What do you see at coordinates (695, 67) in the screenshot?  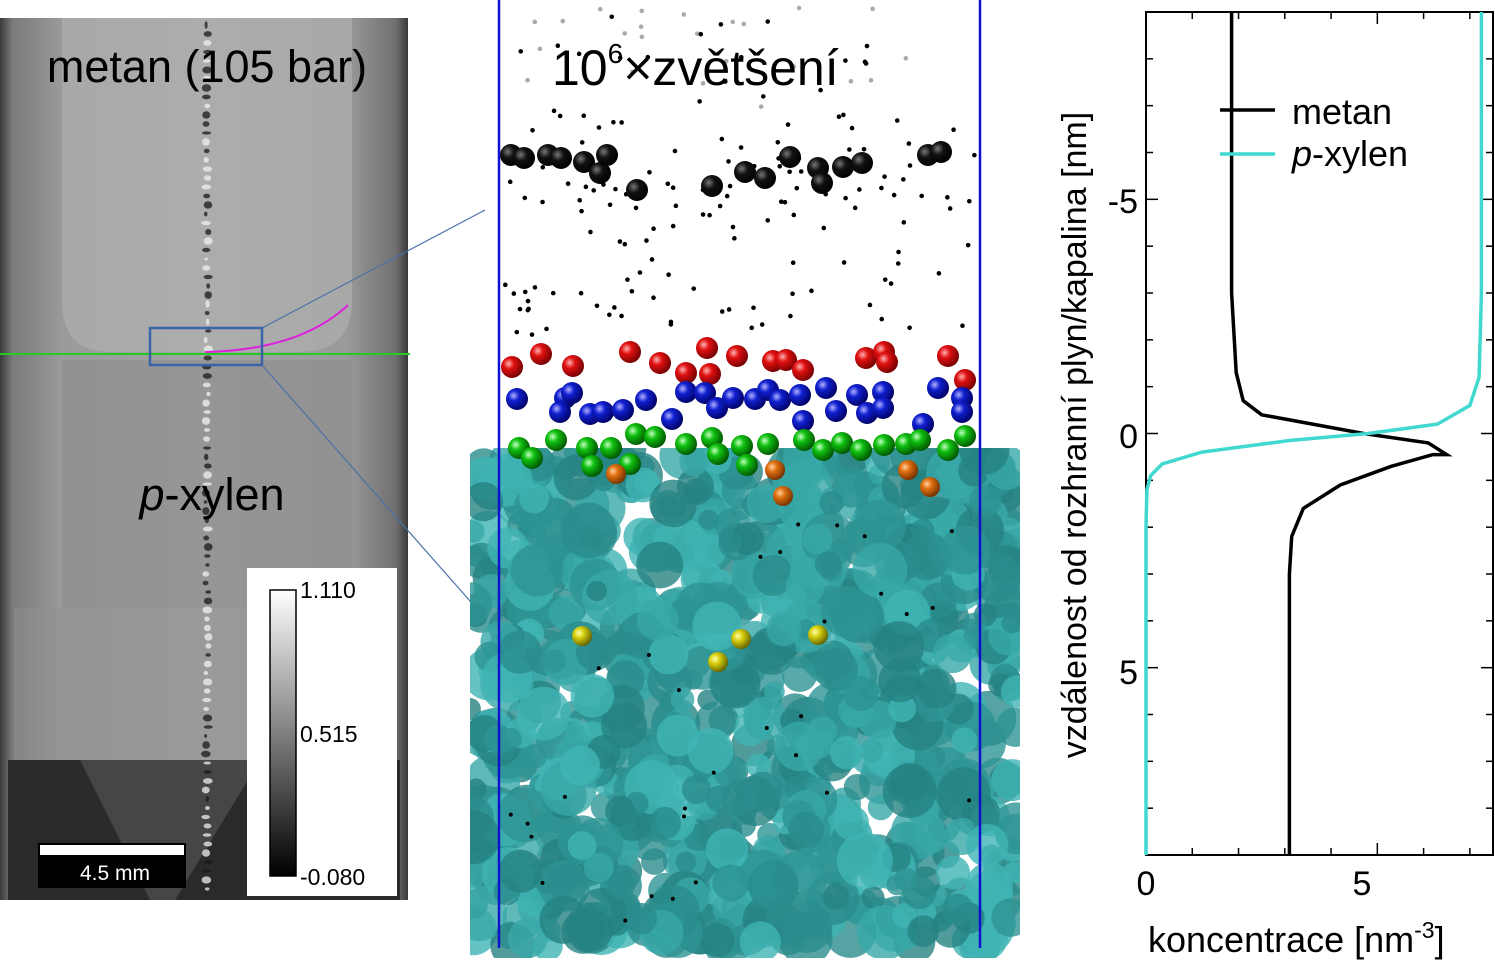 I see `magnification-label: 106×zvětšení` at bounding box center [695, 67].